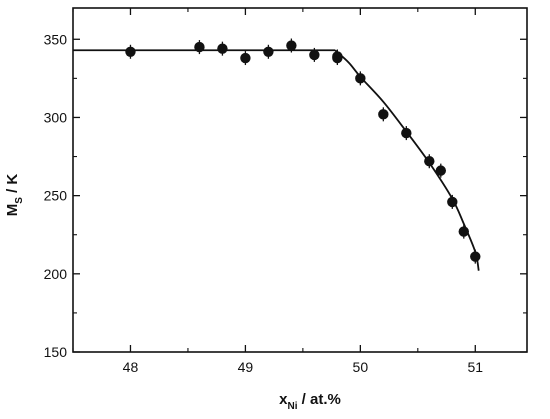 The width and height of the screenshot is (550, 419). Describe the element at coordinates (475, 367) in the screenshot. I see `x-tick-label: 51` at that location.